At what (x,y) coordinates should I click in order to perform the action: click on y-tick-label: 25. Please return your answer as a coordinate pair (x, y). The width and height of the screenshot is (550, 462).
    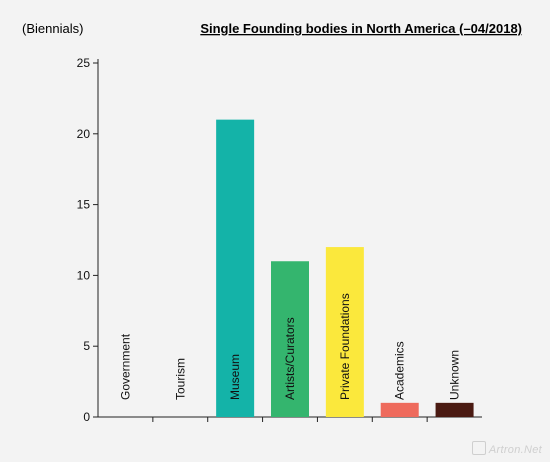
    Looking at the image, I should click on (84, 63).